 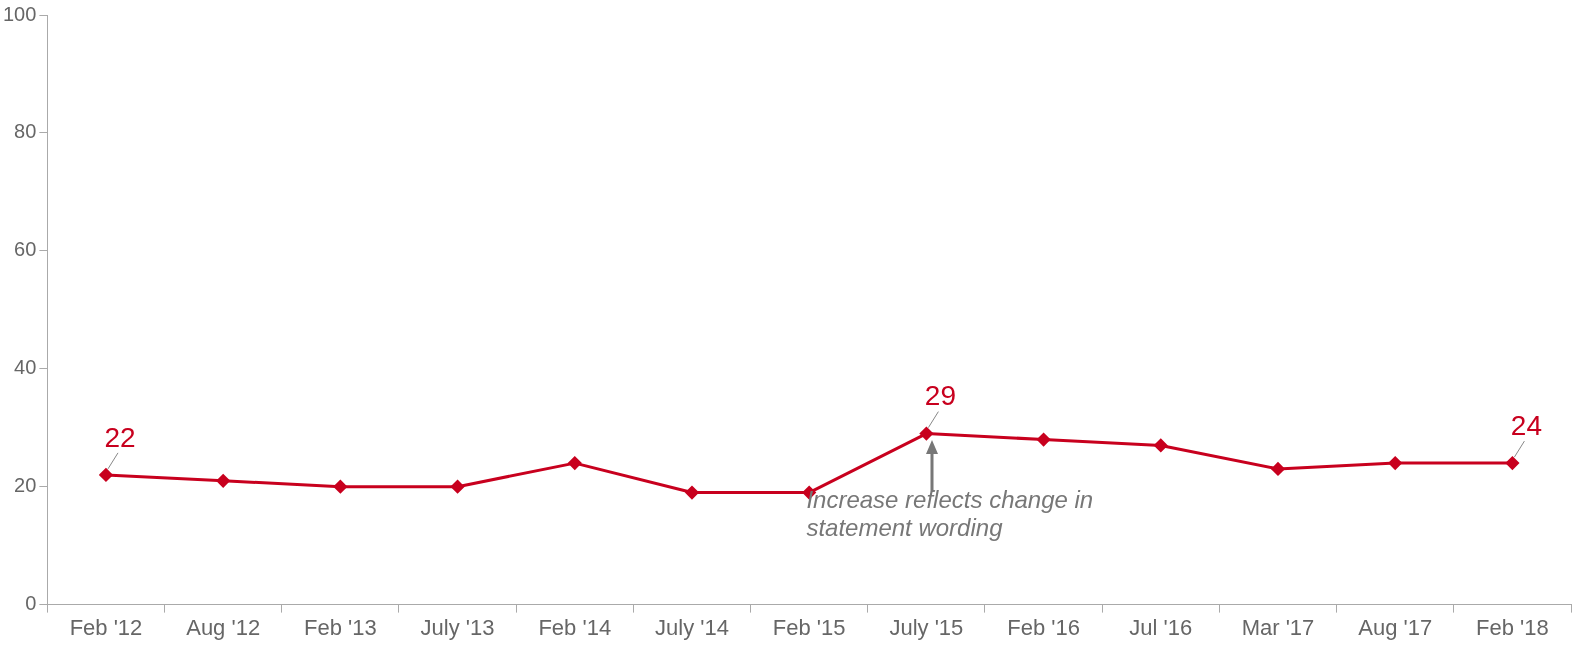 I want to click on x-tick-label: Feb '16, so click(x=1043, y=627).